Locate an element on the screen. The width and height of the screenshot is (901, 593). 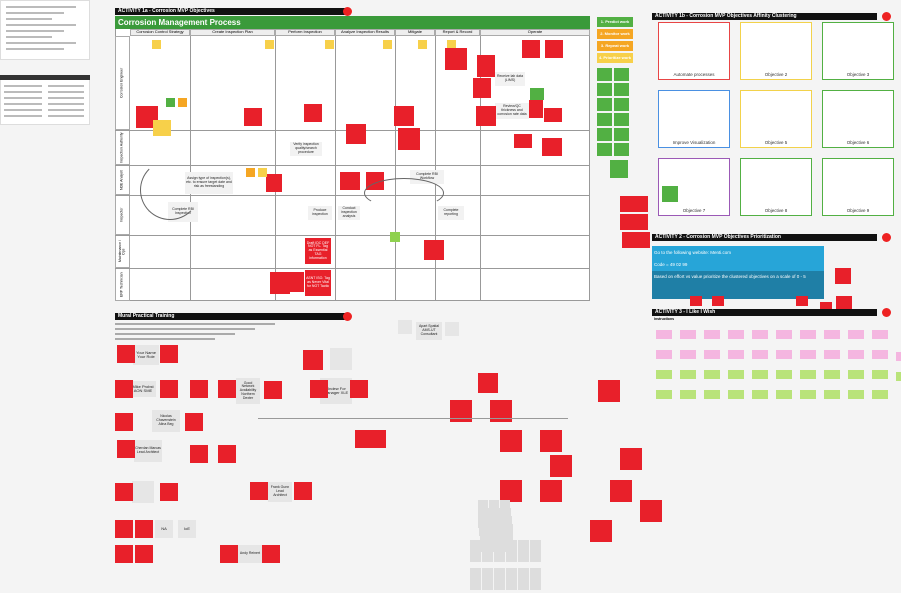
sticky-note: Produce inspection is located at coordinates (320, 213).